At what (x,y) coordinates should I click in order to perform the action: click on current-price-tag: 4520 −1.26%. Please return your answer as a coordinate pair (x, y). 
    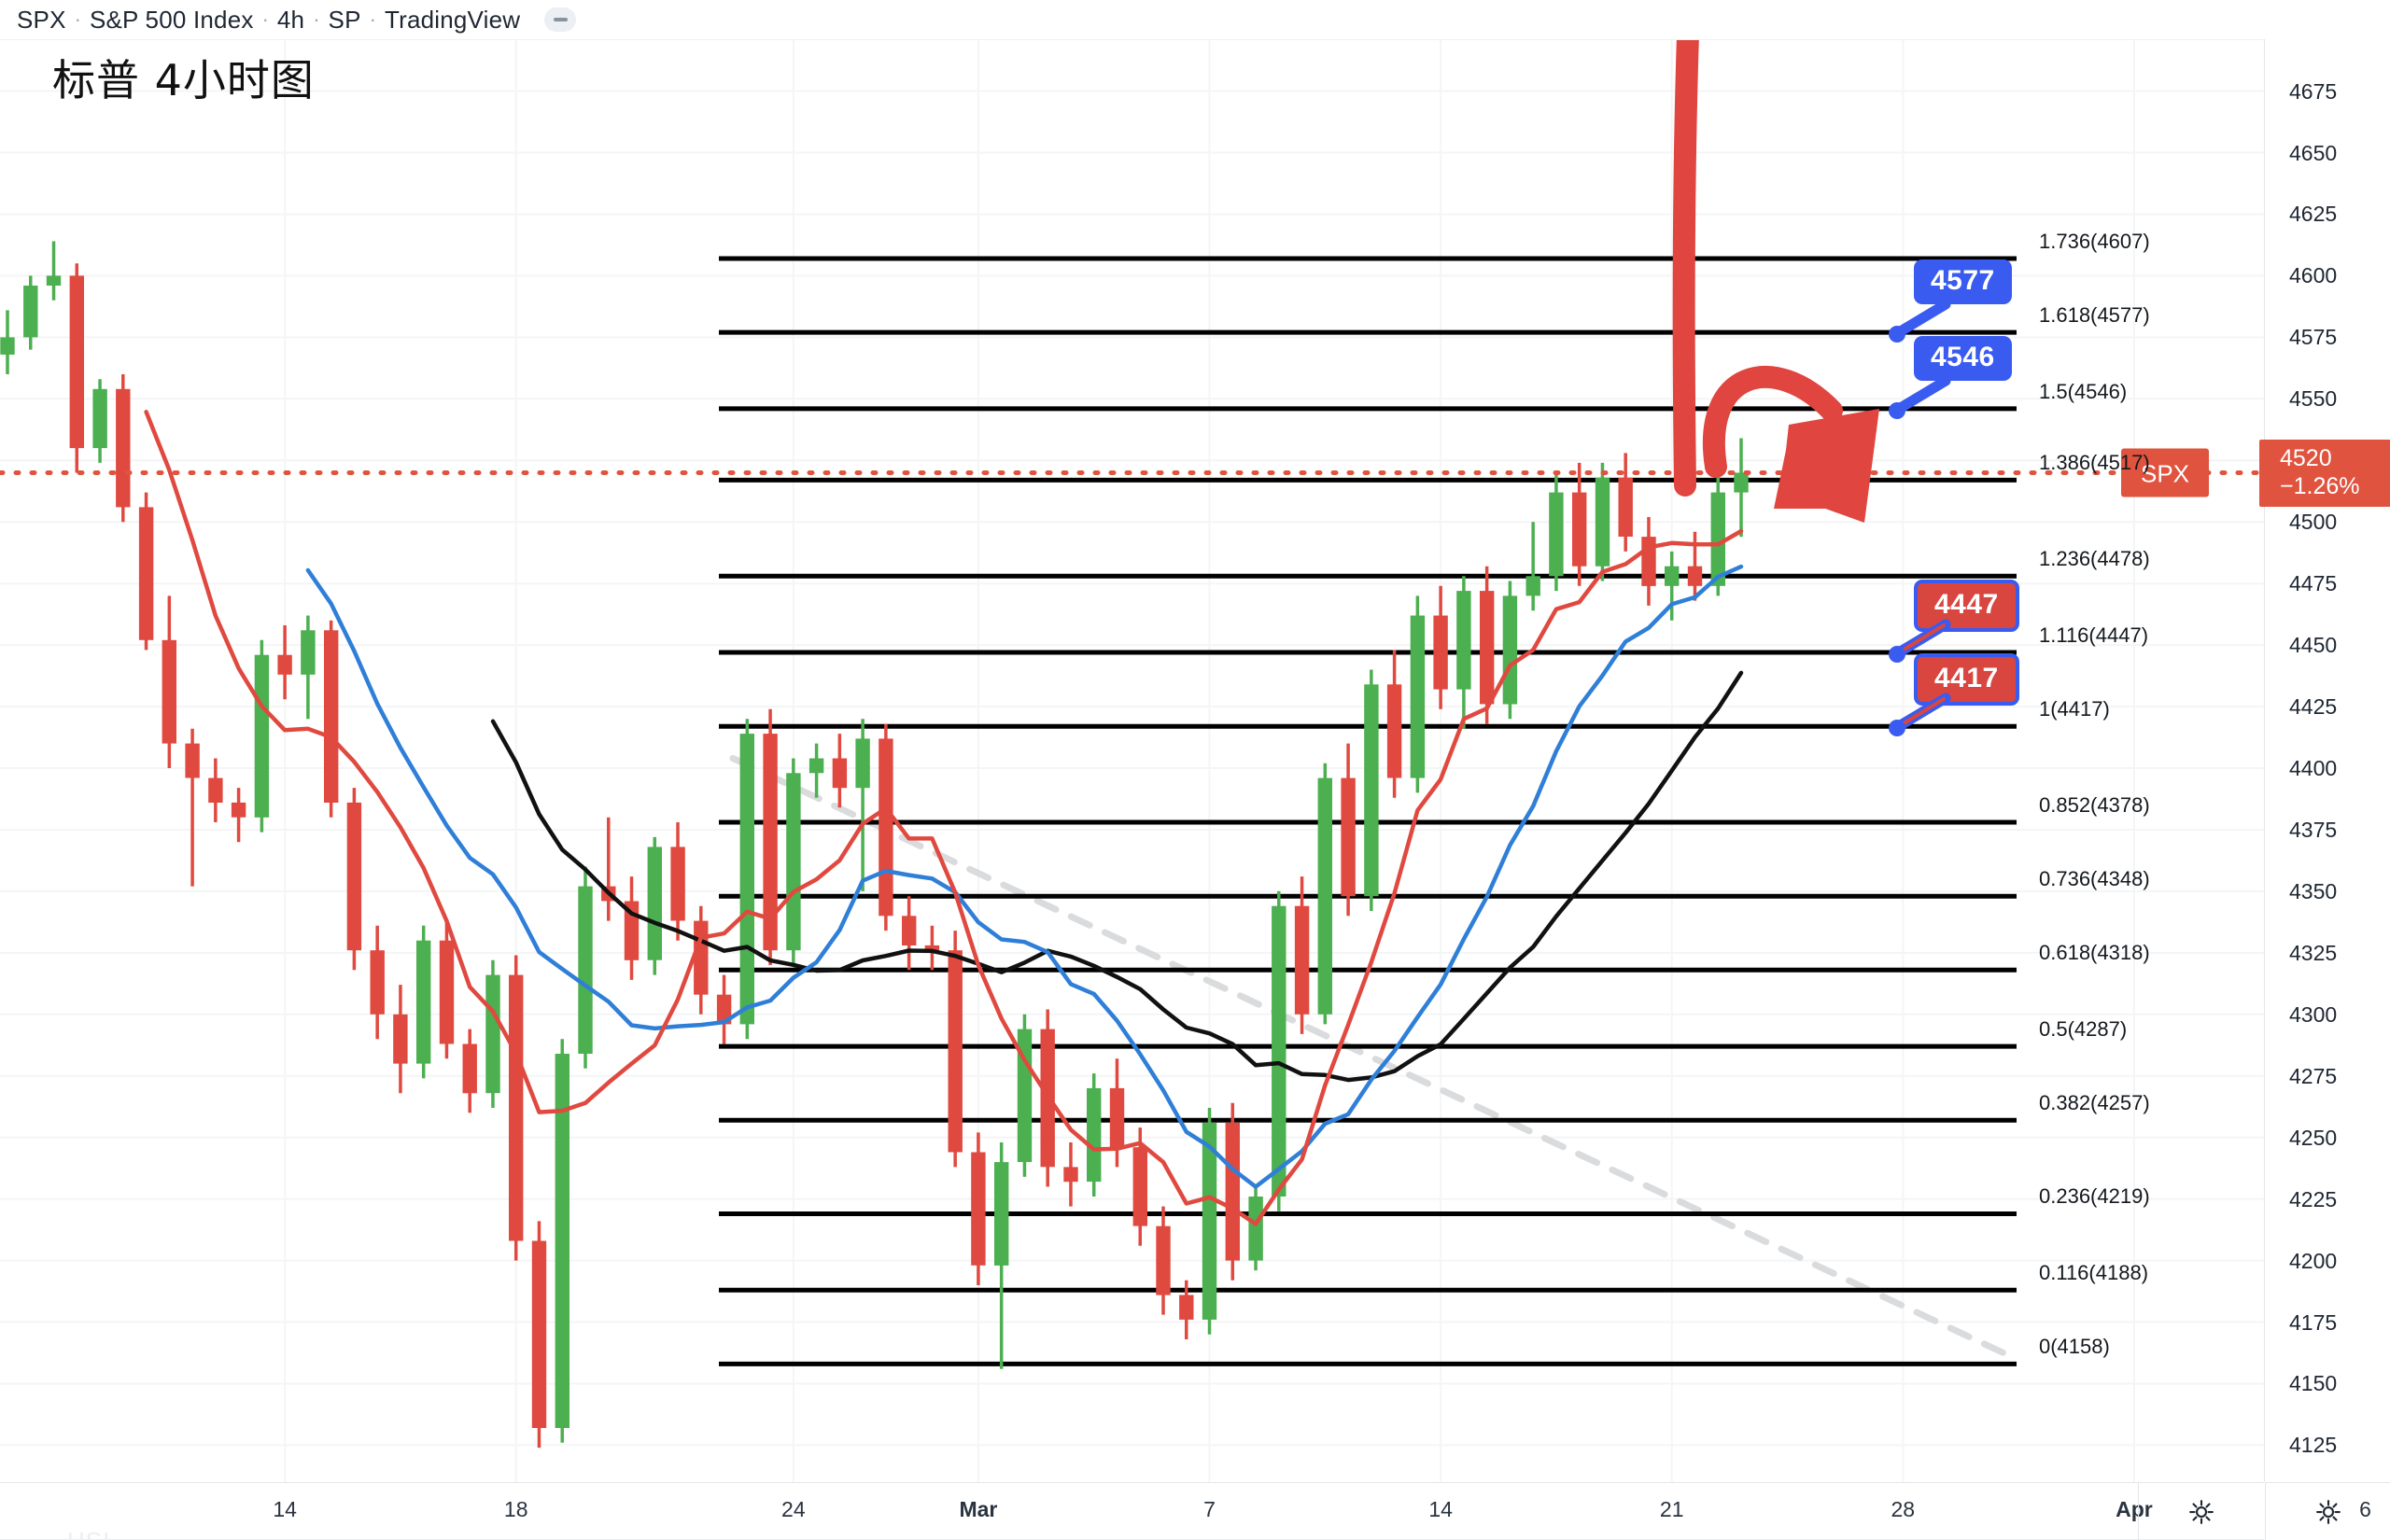
    Looking at the image, I should click on (2324, 474).